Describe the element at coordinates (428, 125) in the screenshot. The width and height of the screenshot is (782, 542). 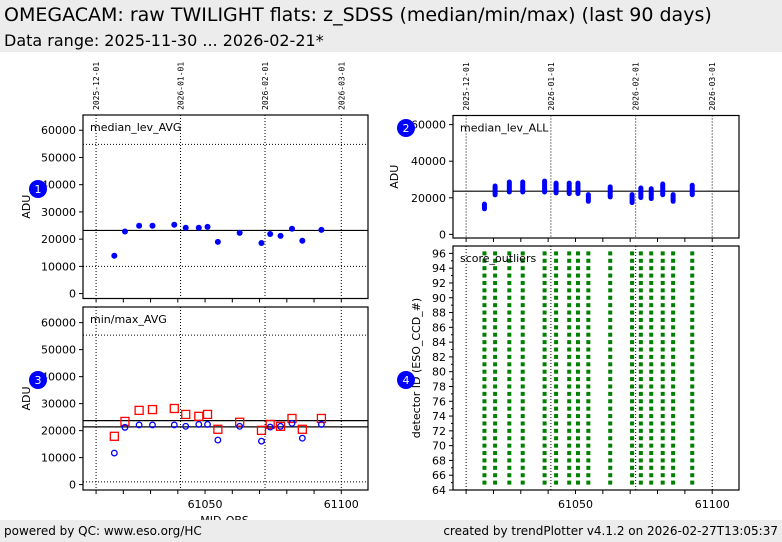
I see `y-tick-label: 60000` at that location.